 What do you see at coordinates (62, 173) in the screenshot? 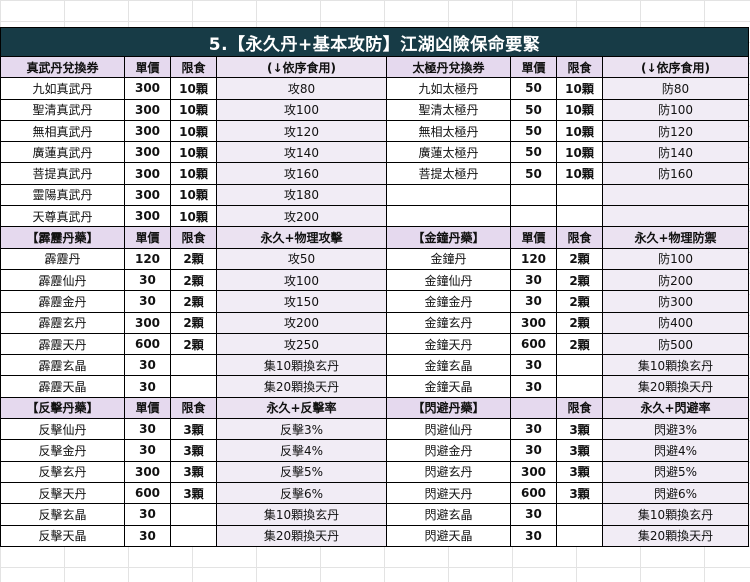
I see `item-name-cell: 菩提真武丹` at bounding box center [62, 173].